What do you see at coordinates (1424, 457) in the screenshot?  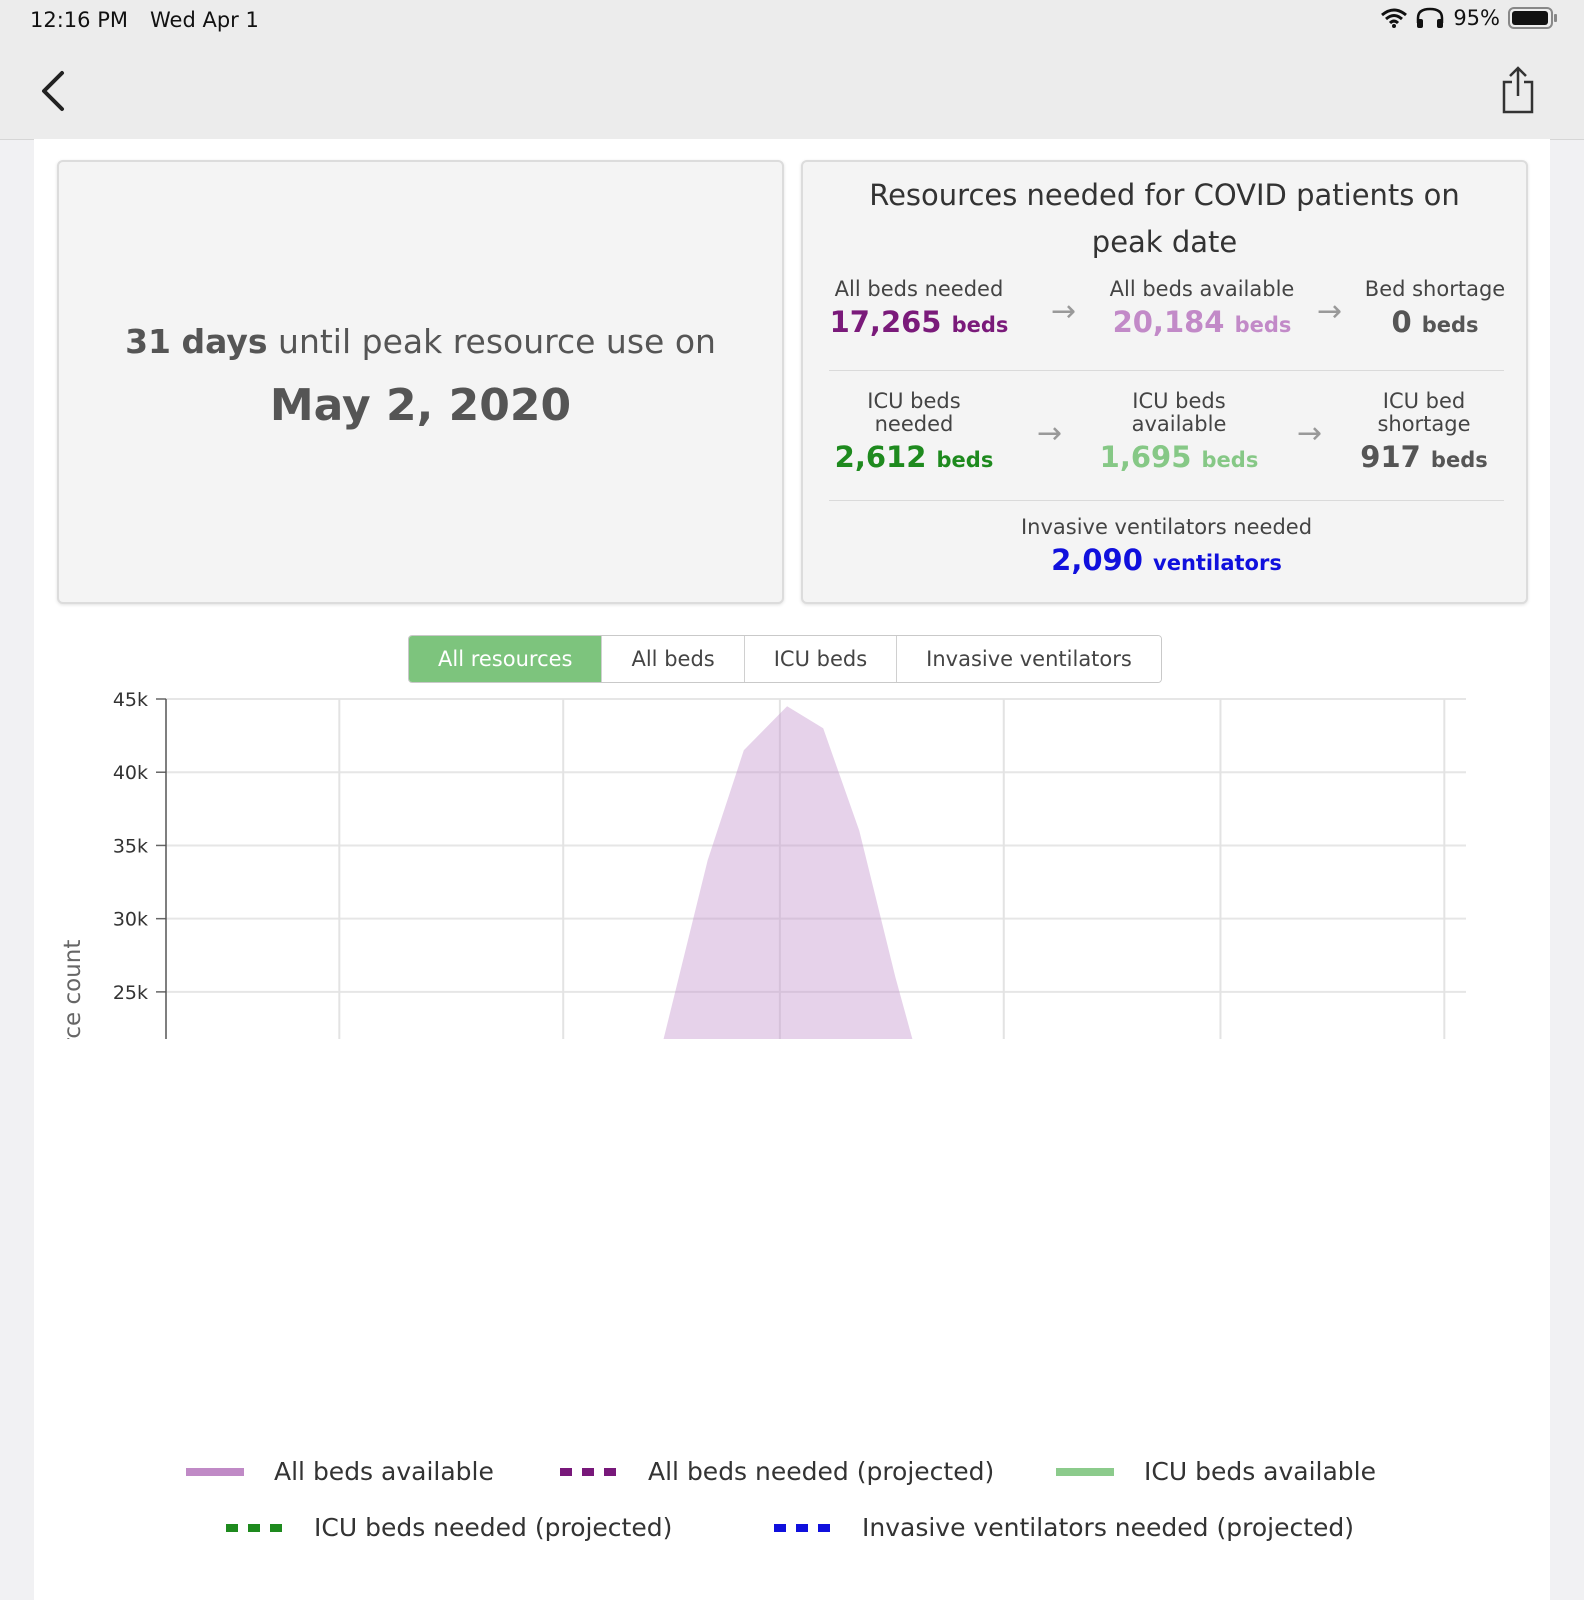 I see `icu-shortage-value: 917 beds` at bounding box center [1424, 457].